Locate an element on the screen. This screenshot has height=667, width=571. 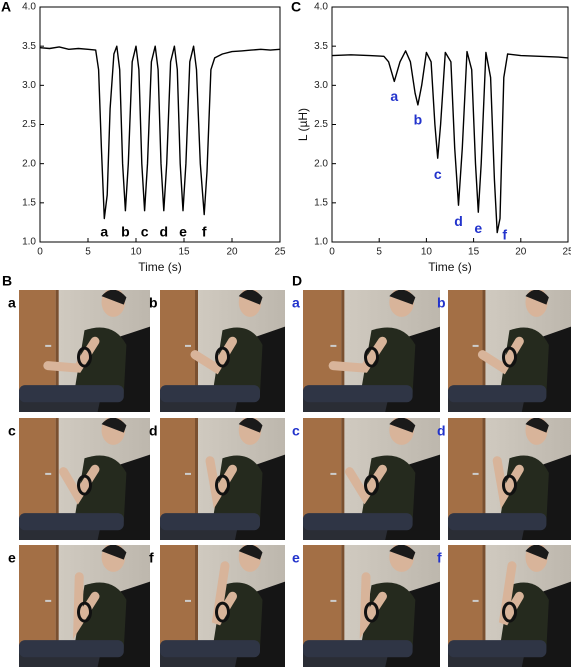
x-tick-label: 5 is located at coordinates (379, 252).